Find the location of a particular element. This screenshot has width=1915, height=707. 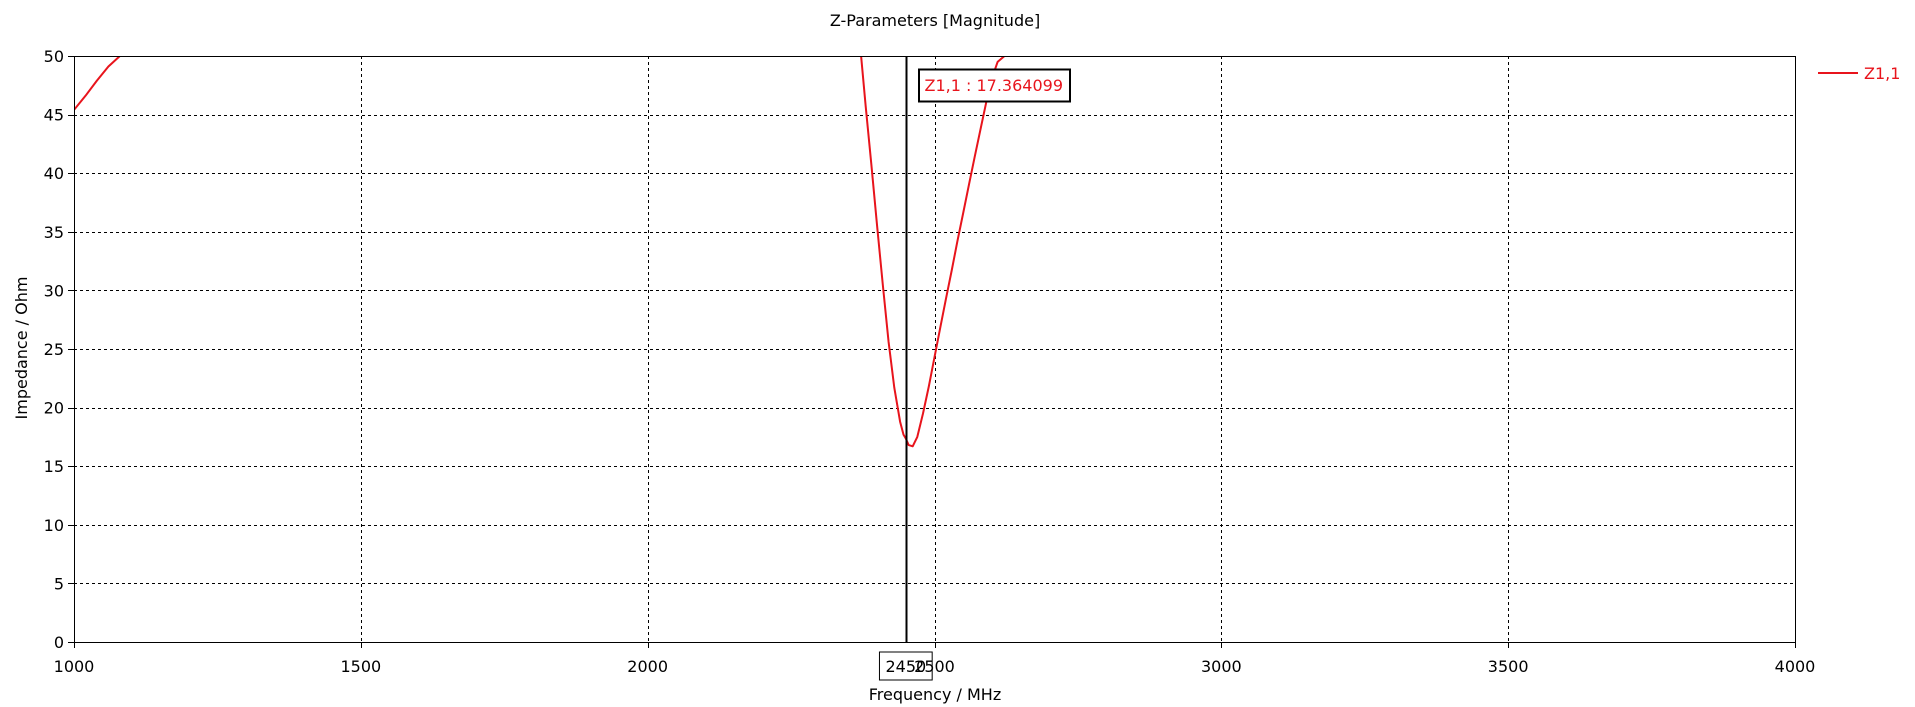

x-tick-label: 1500 is located at coordinates (360, 666).